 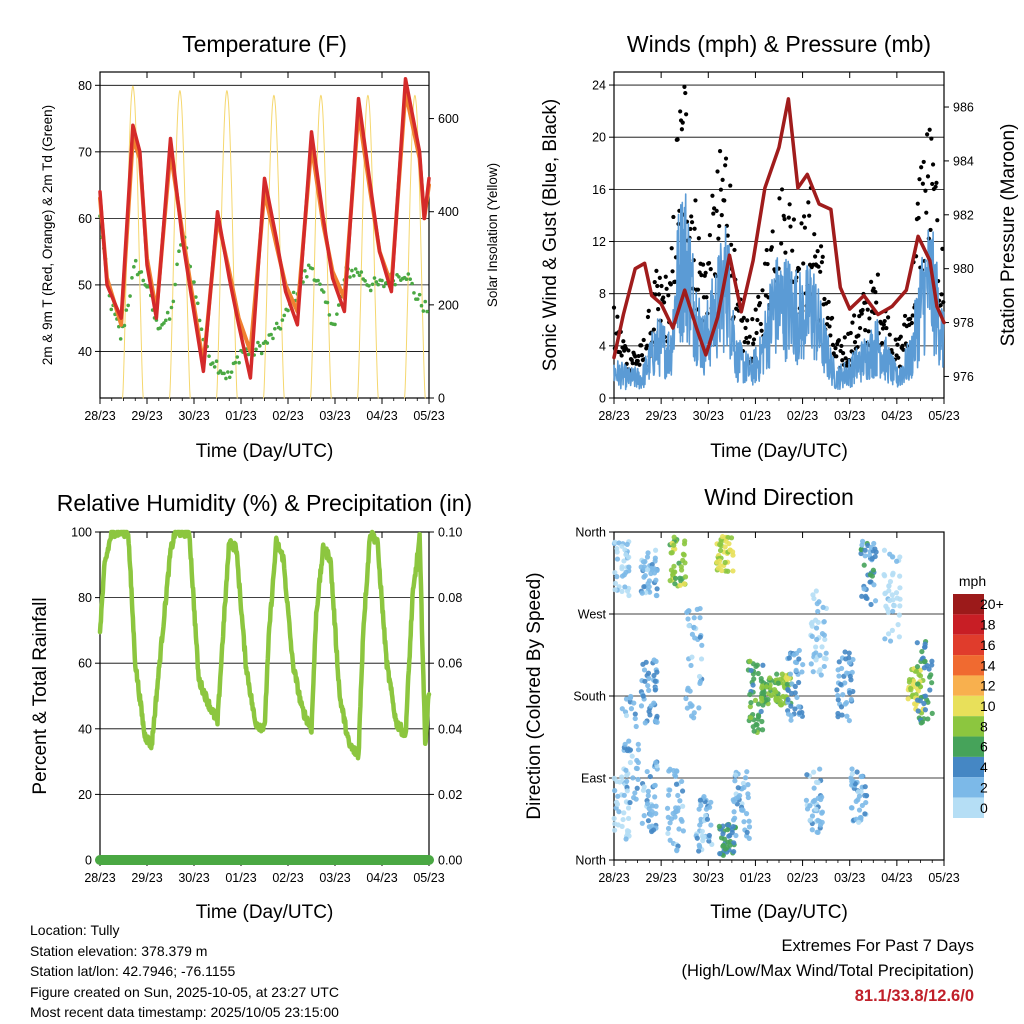 What do you see at coordinates (602, 346) in the screenshot?
I see `winds-ytick-label: 4` at bounding box center [602, 346].